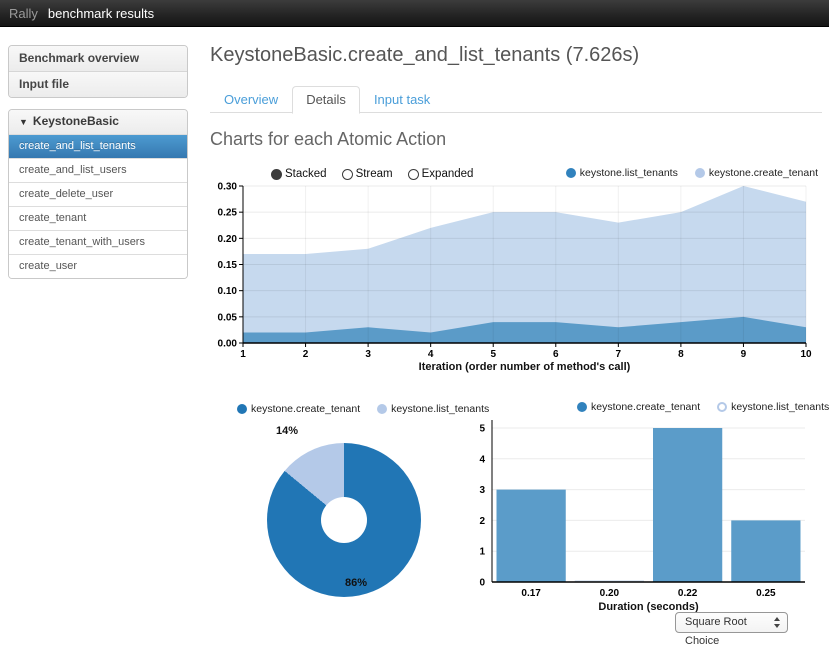 This screenshot has width=829, height=659. I want to click on sidebar-links-group: Benchmark overview Input file, so click(98, 71).